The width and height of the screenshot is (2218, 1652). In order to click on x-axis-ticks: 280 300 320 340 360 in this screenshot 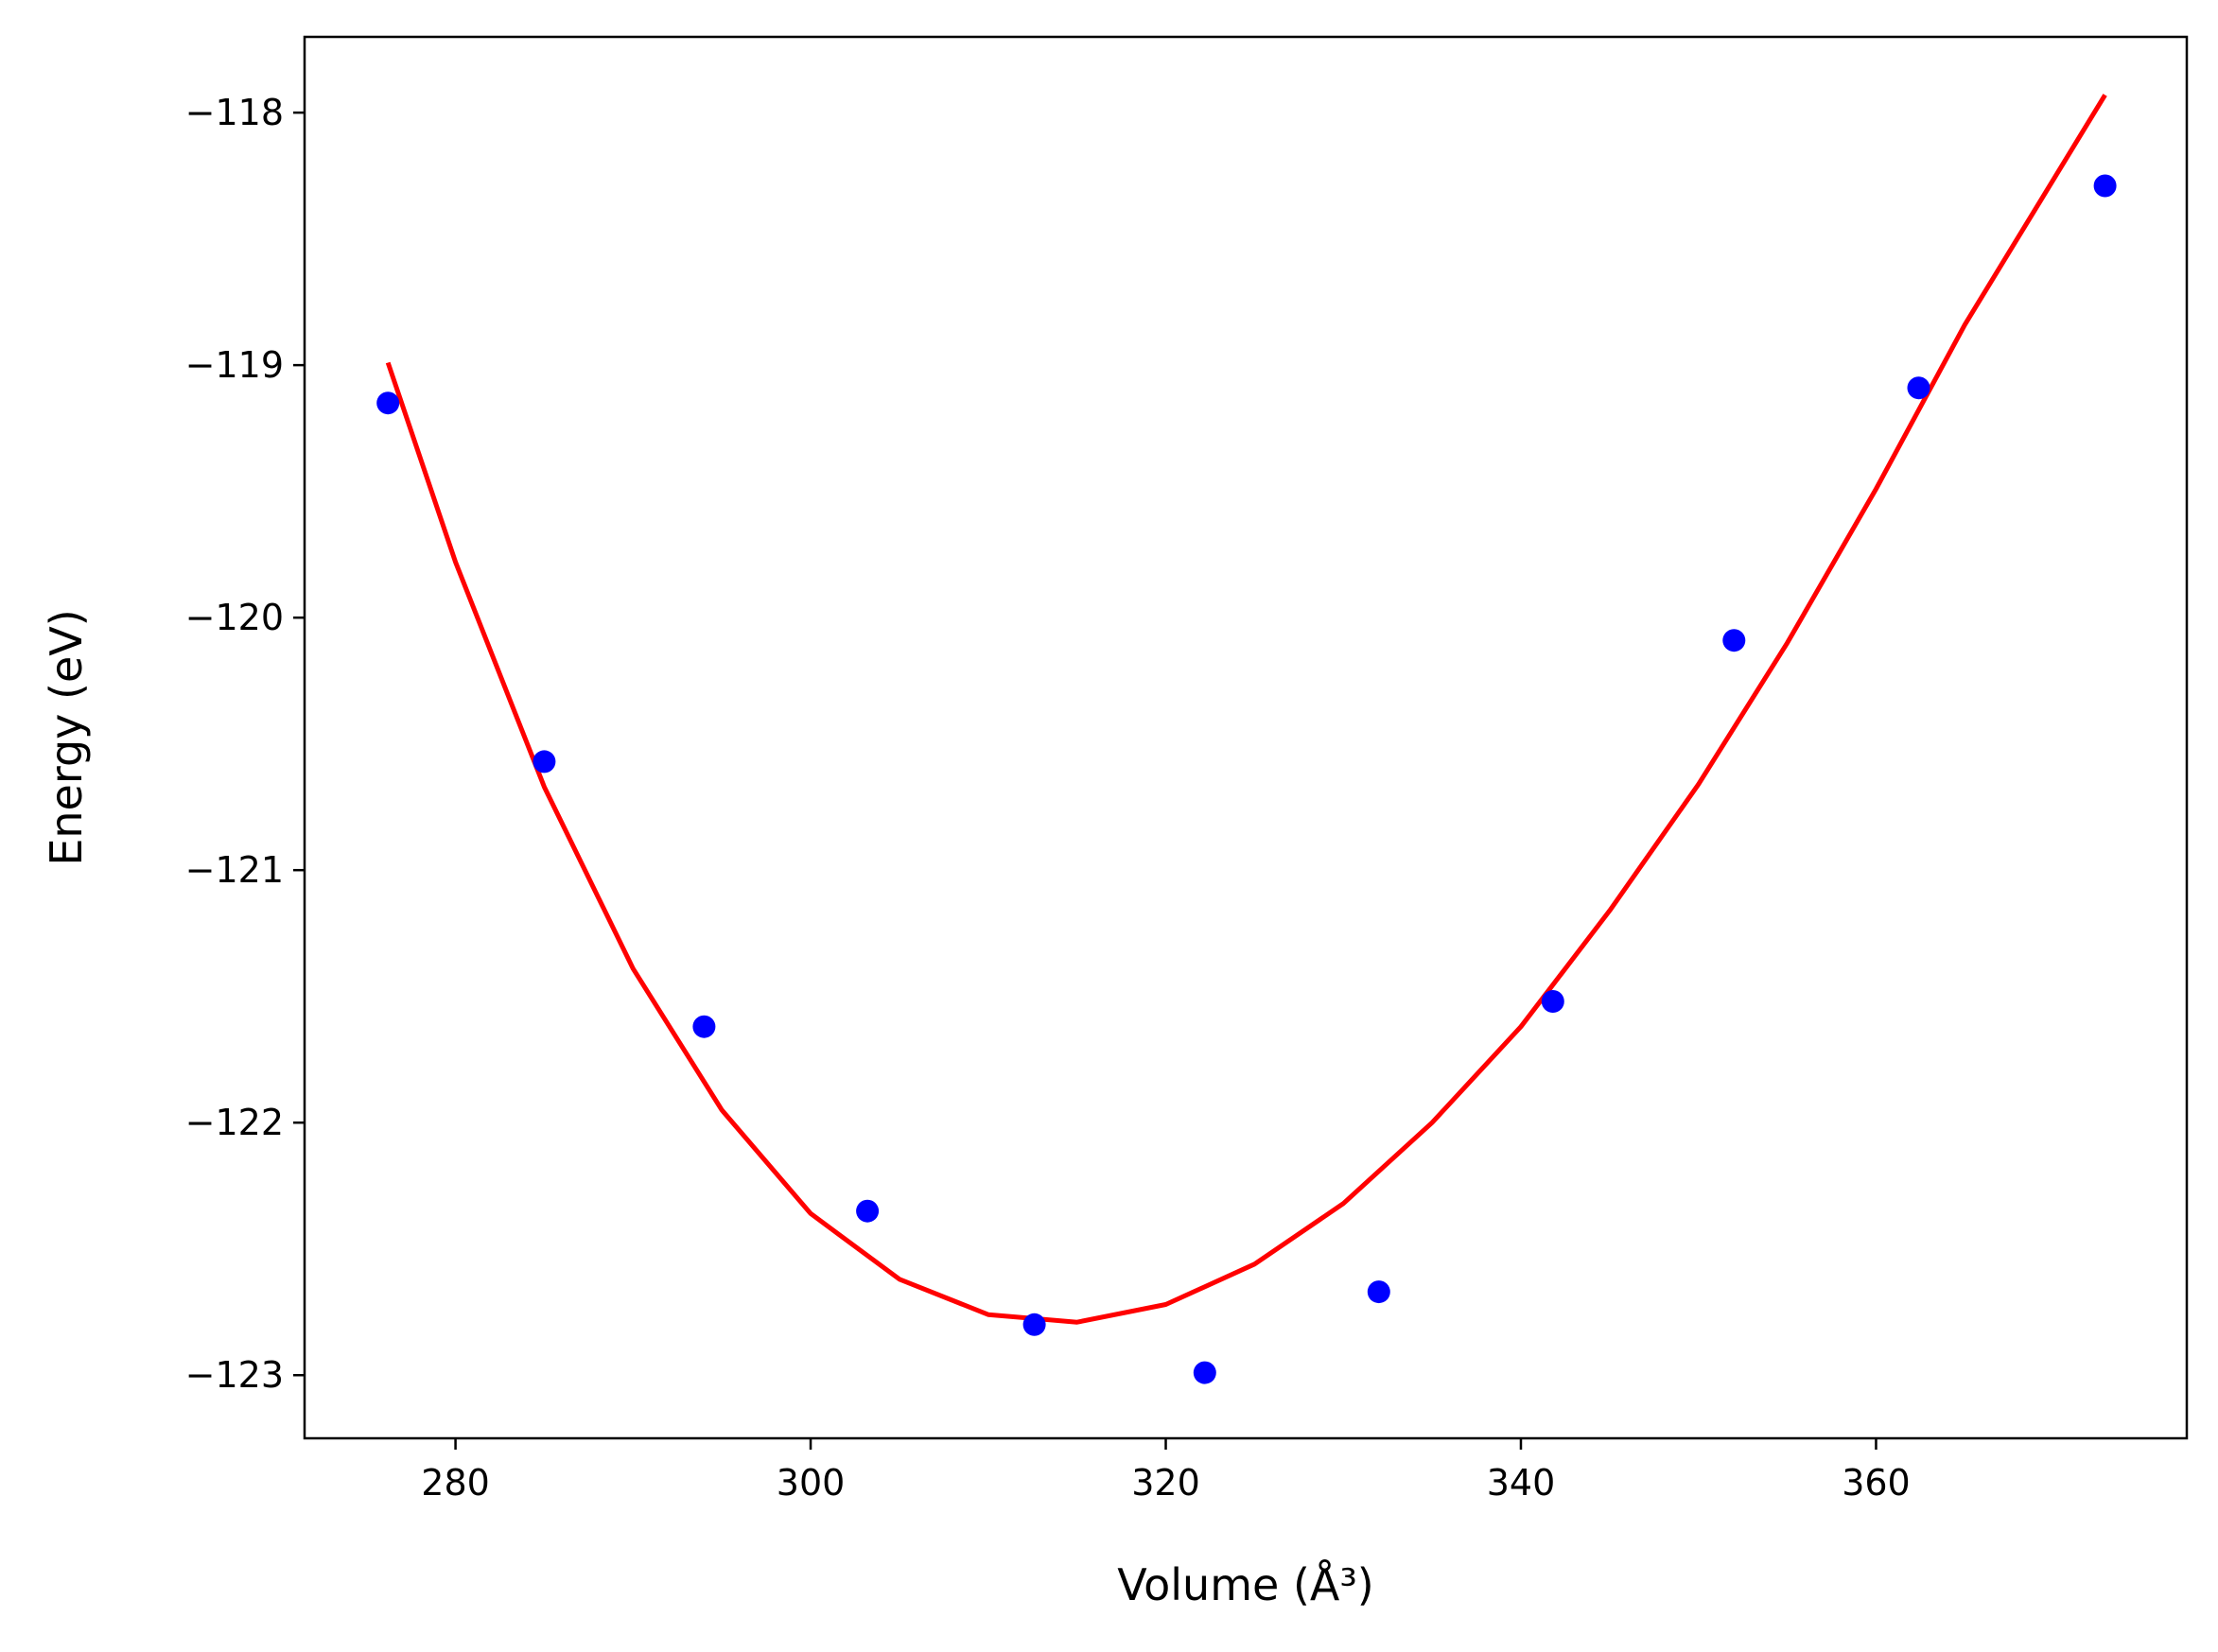, I will do `click(1166, 1471)`.